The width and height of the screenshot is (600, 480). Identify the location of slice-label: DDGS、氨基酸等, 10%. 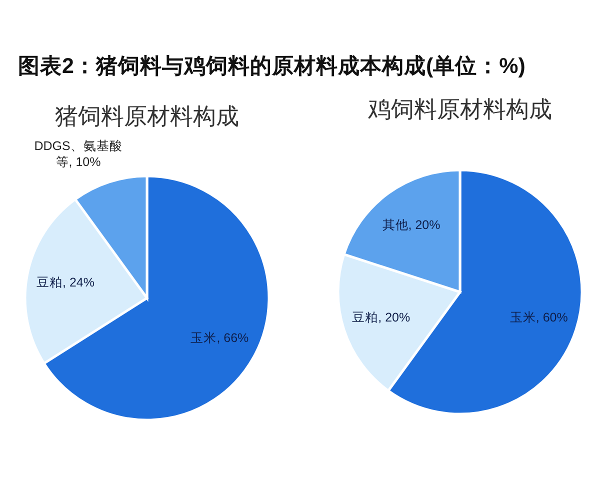
(78, 154).